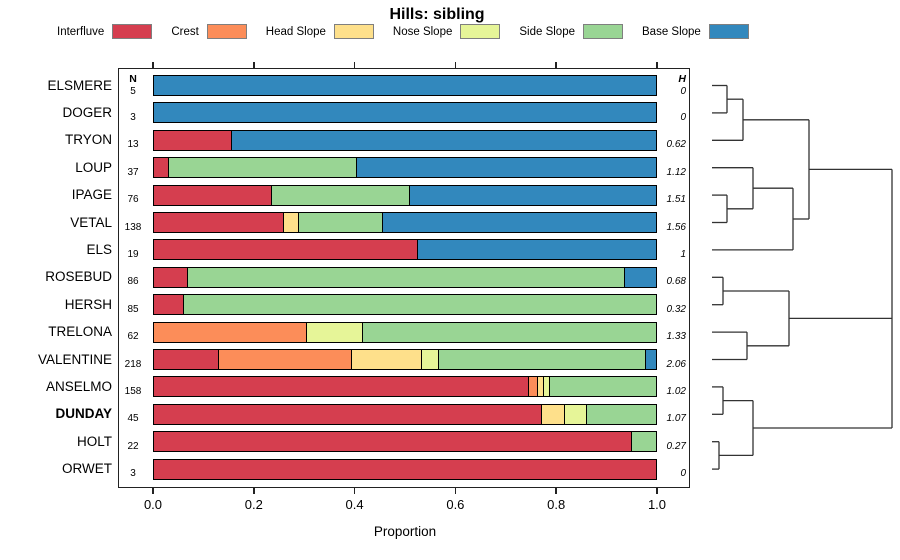  What do you see at coordinates (405, 85) in the screenshot?
I see `stacked-bar-elsmere` at bounding box center [405, 85].